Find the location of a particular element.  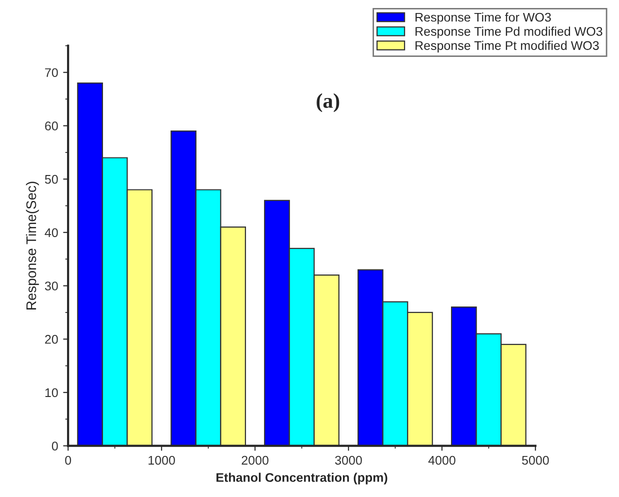

x-tick-label: 5000 is located at coordinates (535, 460).